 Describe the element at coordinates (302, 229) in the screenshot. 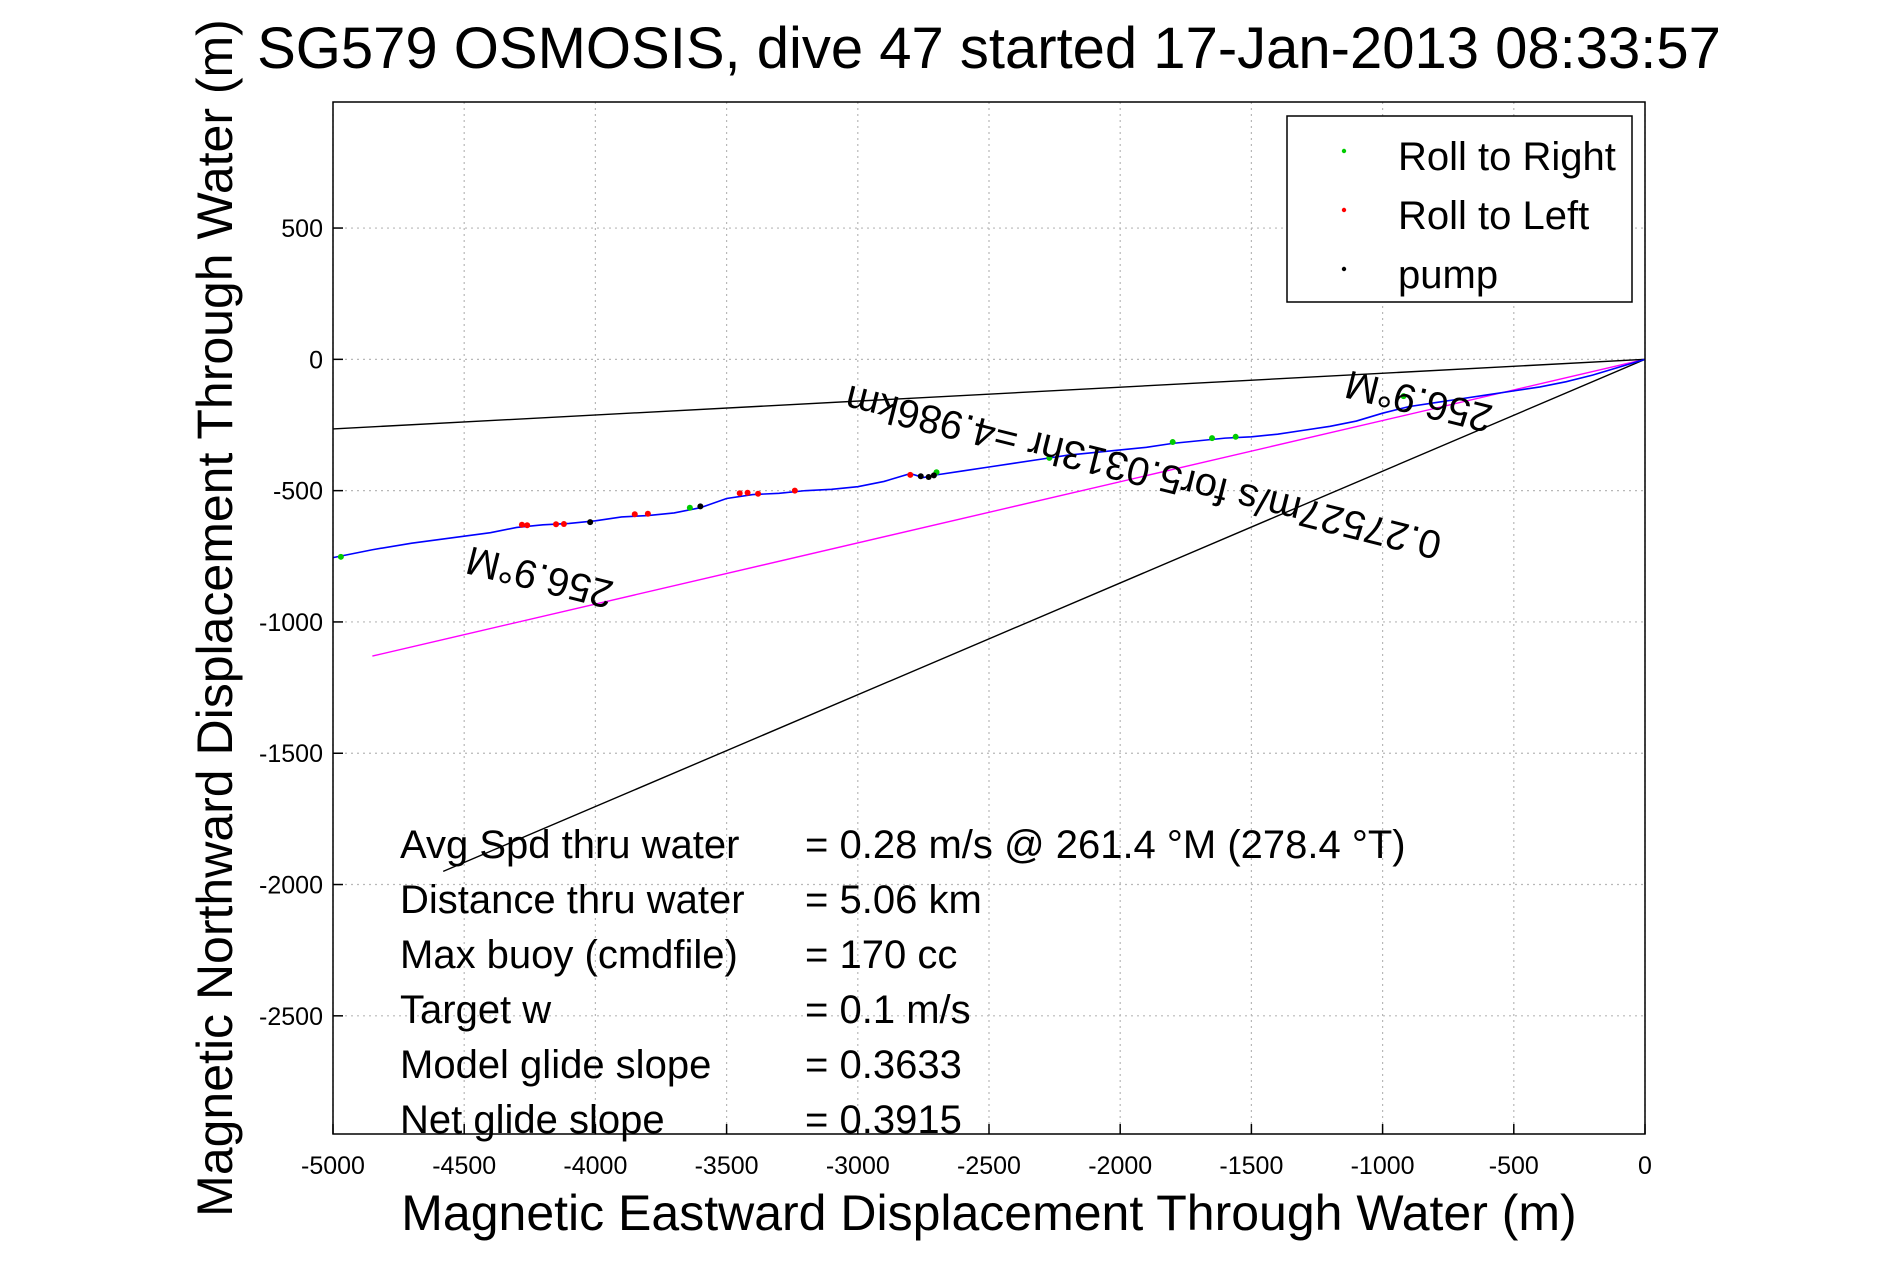

I see `y-tick-label: 500` at that location.